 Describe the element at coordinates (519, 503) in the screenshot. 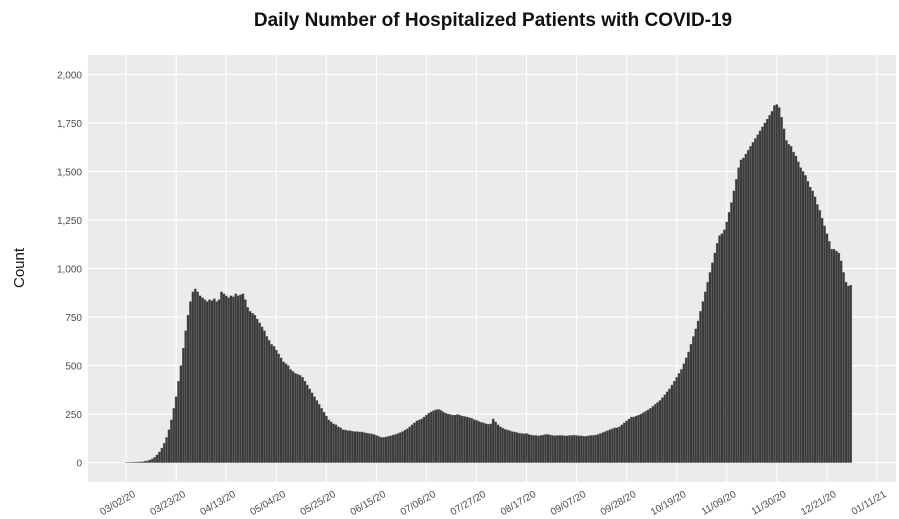

I see `x-tick-label: 08/17/20` at that location.